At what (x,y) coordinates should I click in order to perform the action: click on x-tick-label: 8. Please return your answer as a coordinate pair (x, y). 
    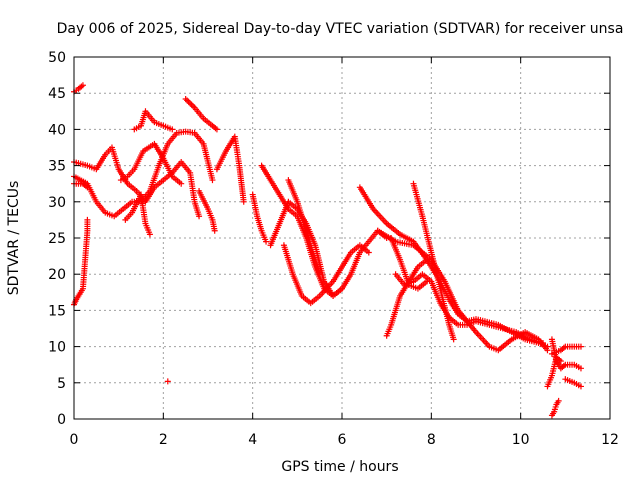
    Looking at the image, I should click on (431, 440).